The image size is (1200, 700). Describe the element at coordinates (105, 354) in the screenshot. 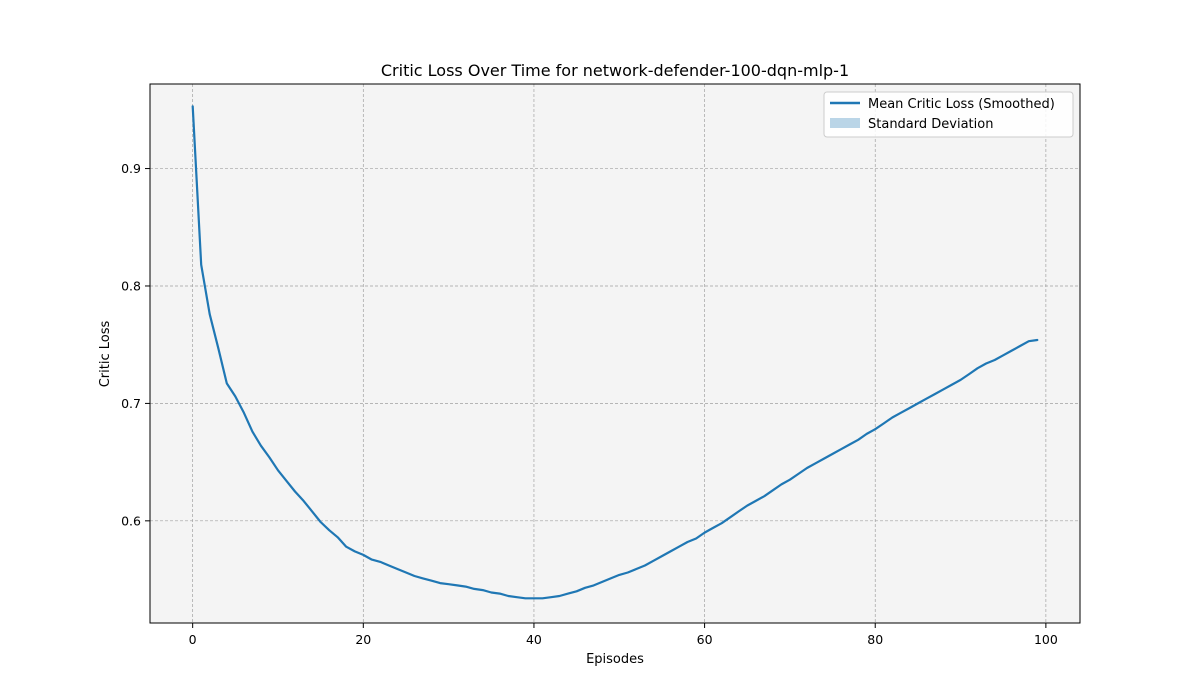

I see `y-axis-label: Critic Loss` at that location.